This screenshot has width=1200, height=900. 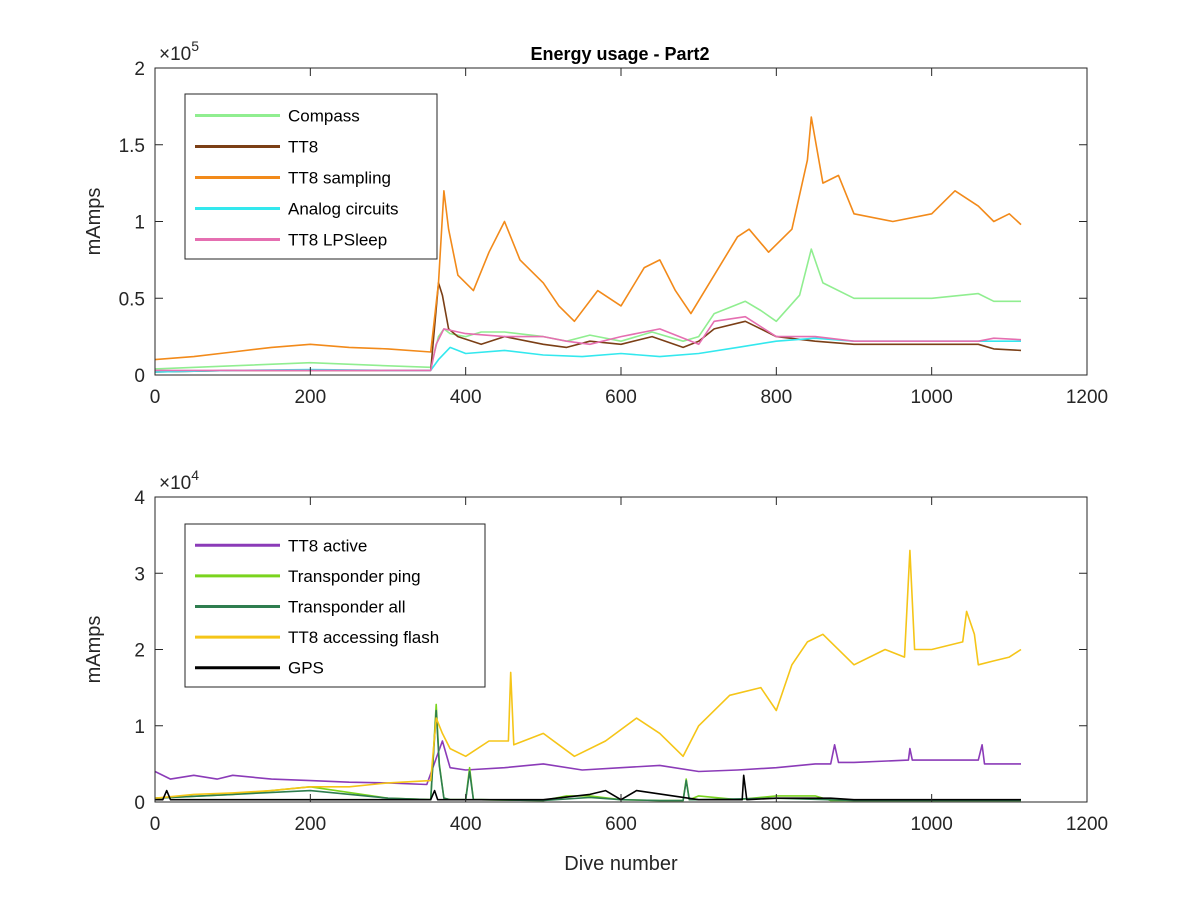 I want to click on y-exponent-label: ×10⁴, so click(x=179, y=480).